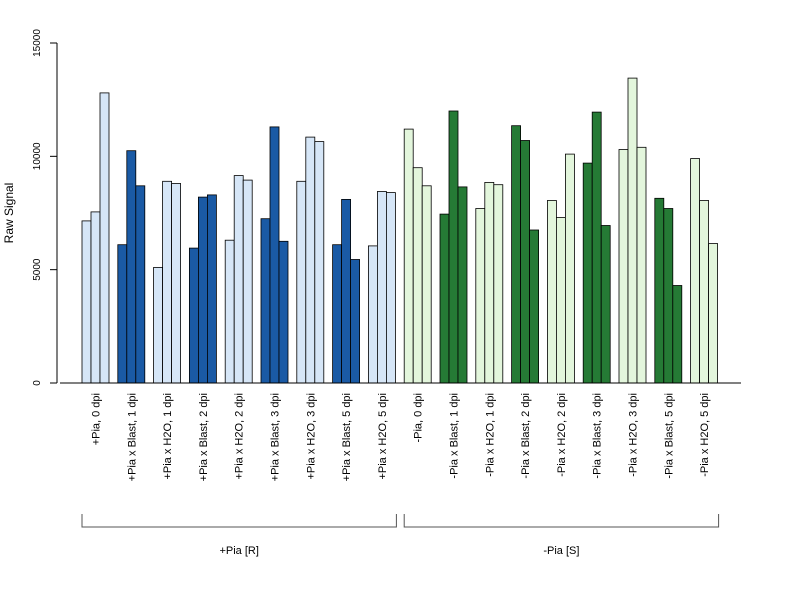  Describe the element at coordinates (347, 437) in the screenshot. I see `x-tick-label: +Pia x Blast, 5 dpi` at that location.